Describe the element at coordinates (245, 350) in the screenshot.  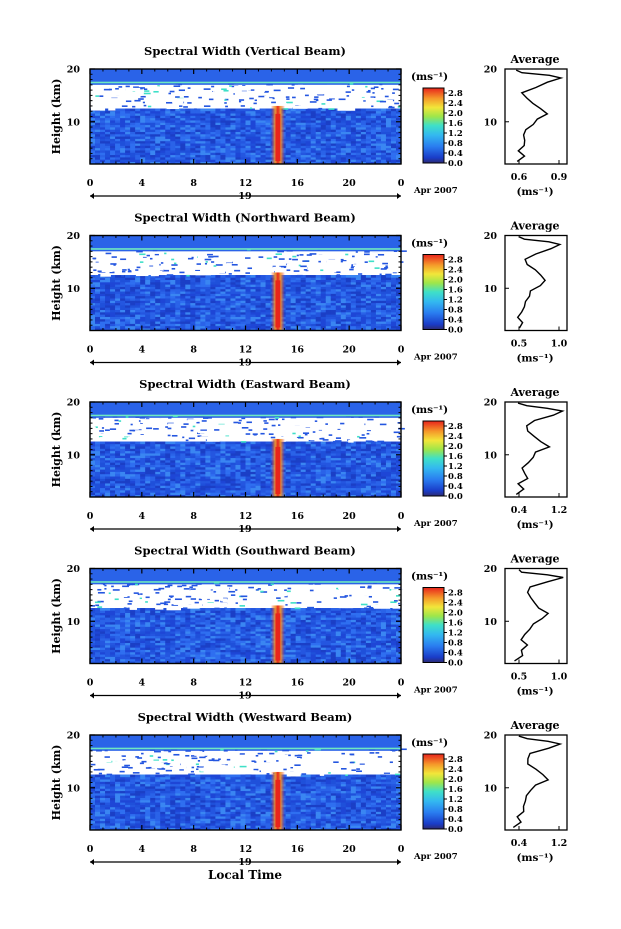
I see `x-tick-label: 12` at that location.